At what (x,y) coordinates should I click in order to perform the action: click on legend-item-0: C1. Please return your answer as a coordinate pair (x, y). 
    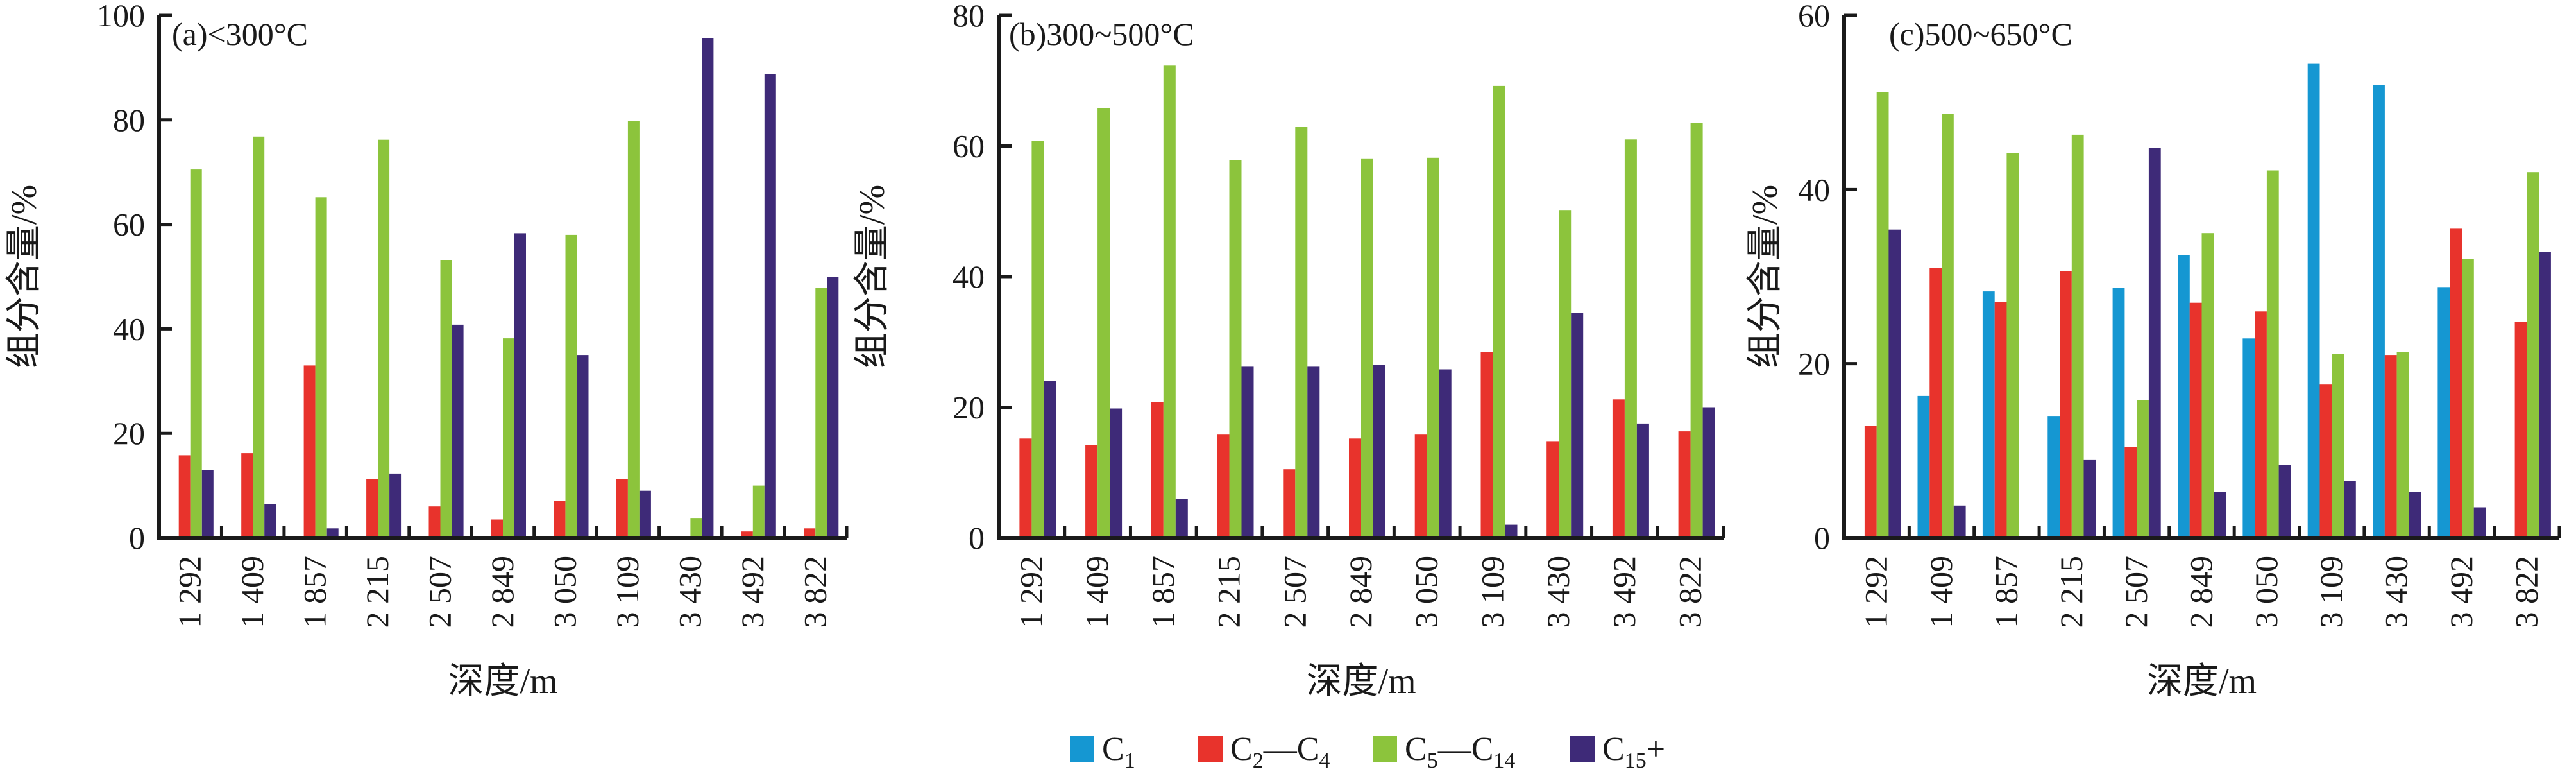
    Looking at the image, I should click on (1102, 752).